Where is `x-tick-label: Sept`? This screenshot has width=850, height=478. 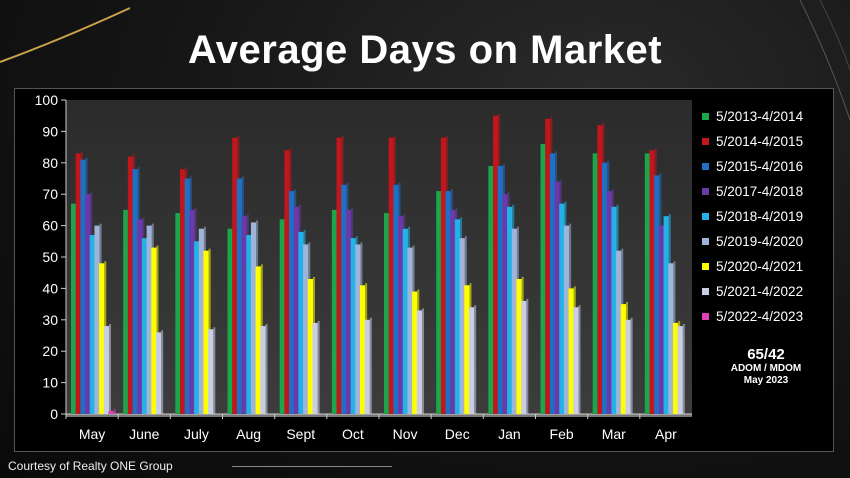 x-tick-label: Sept is located at coordinates (300, 434).